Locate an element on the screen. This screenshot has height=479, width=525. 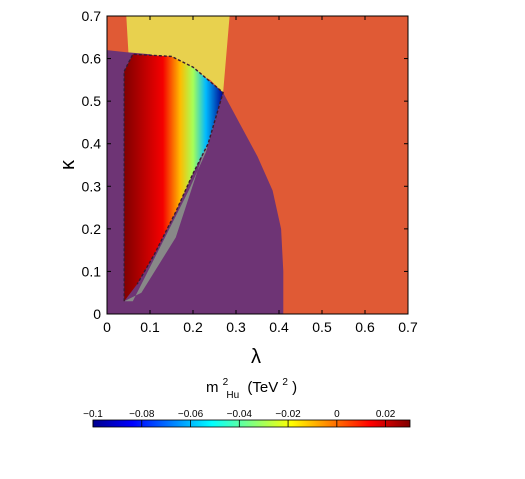
x-tick-label: 0.5 is located at coordinates (322, 327).